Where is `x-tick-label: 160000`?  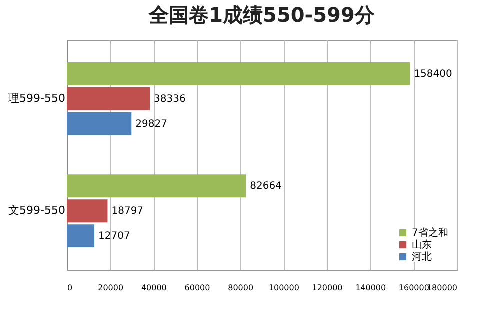
x-tick-label: 160000 is located at coordinates (414, 288).